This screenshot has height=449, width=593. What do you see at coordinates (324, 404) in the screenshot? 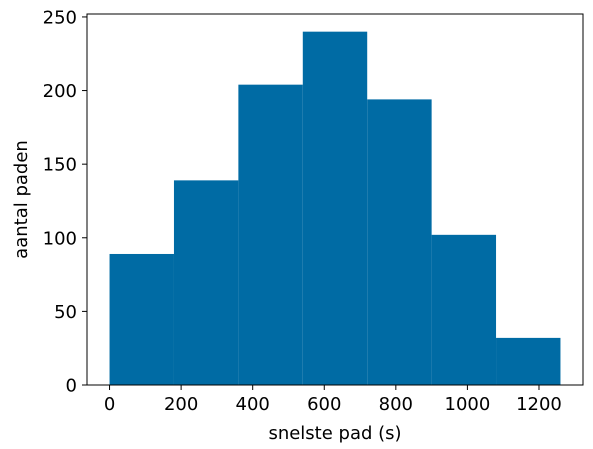
I see `x-tick-label: 600` at bounding box center [324, 404].